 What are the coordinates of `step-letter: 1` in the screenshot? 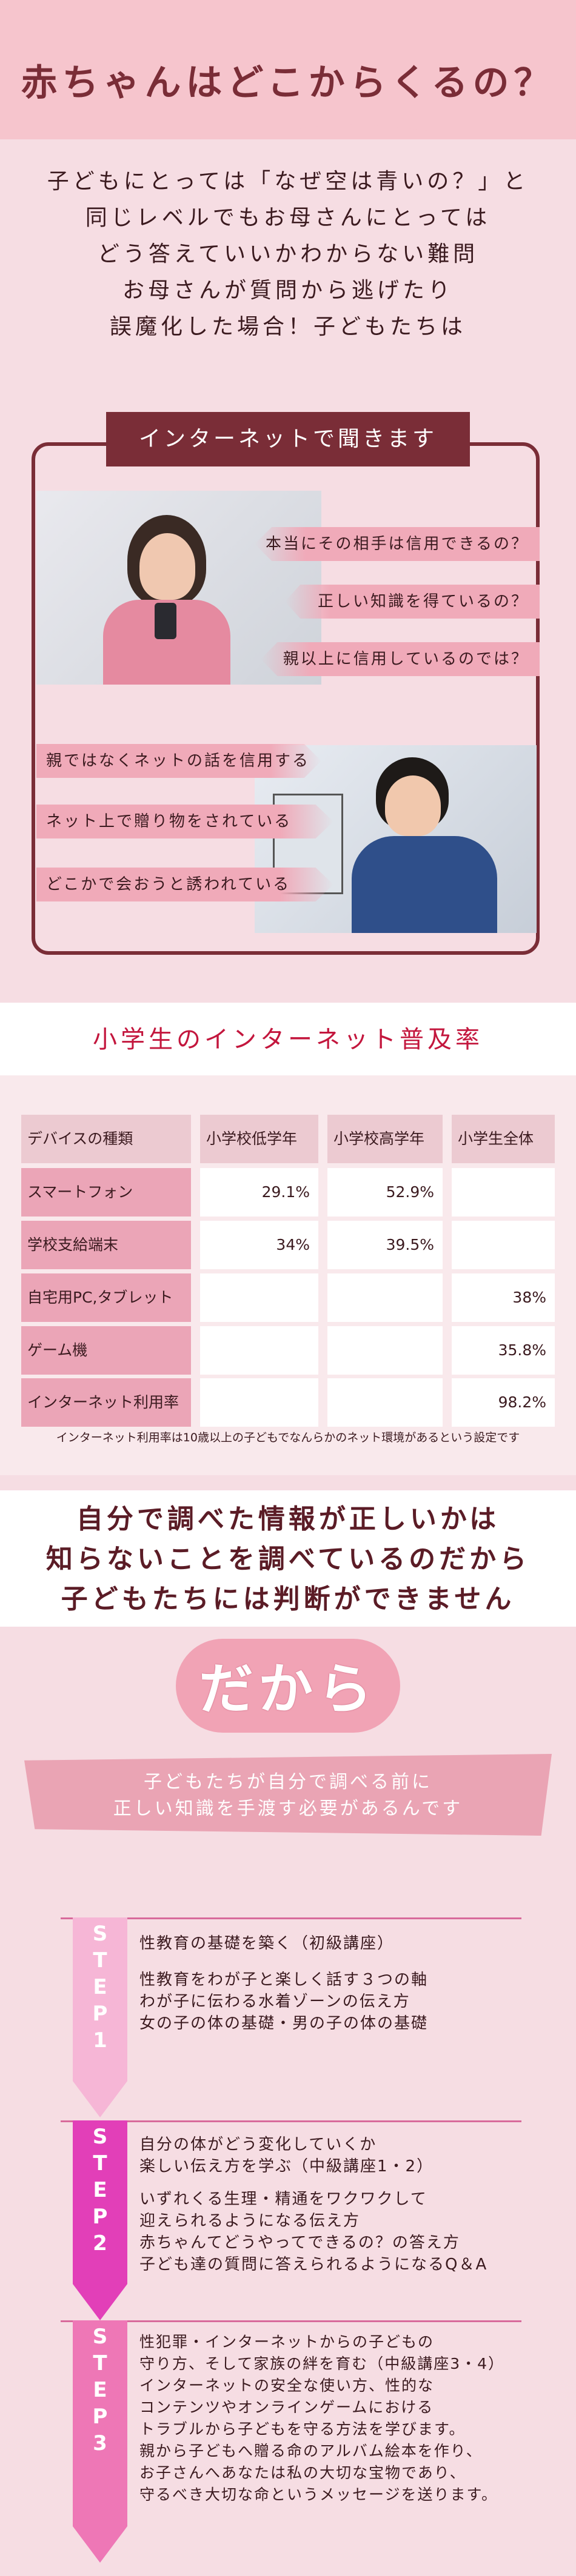 It's located at (100, 2040).